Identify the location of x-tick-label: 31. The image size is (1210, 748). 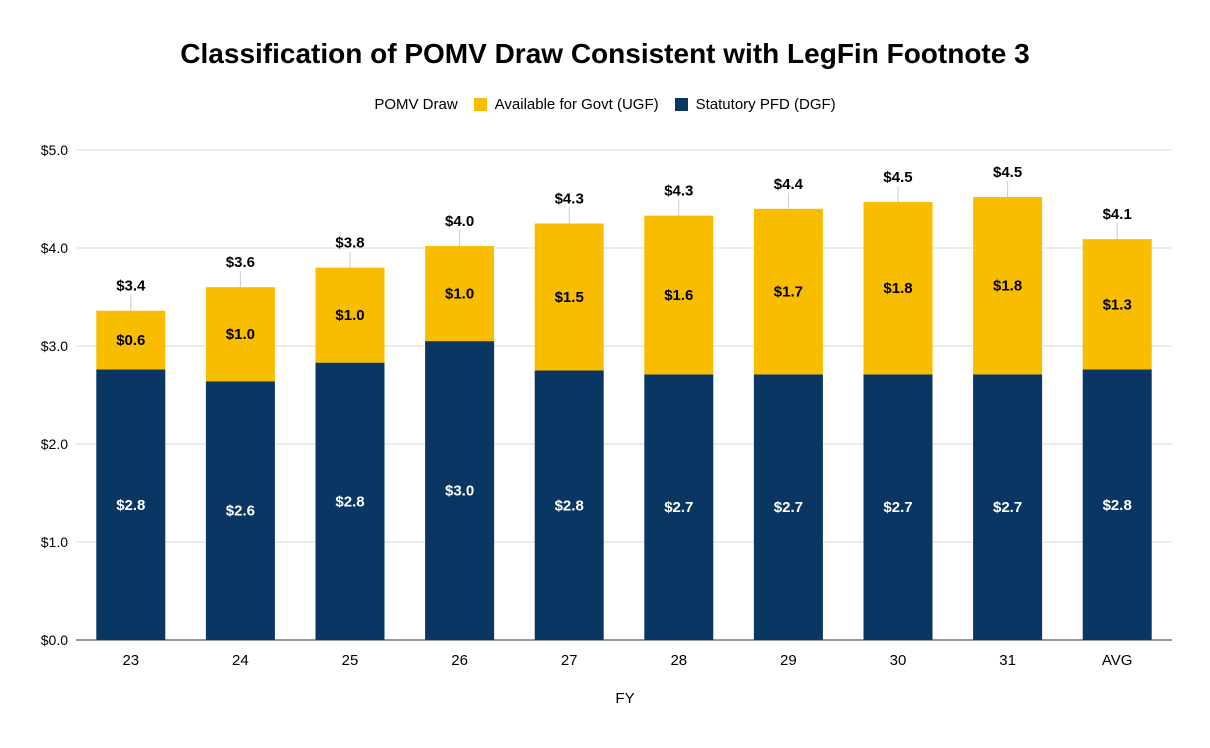
(1007, 660).